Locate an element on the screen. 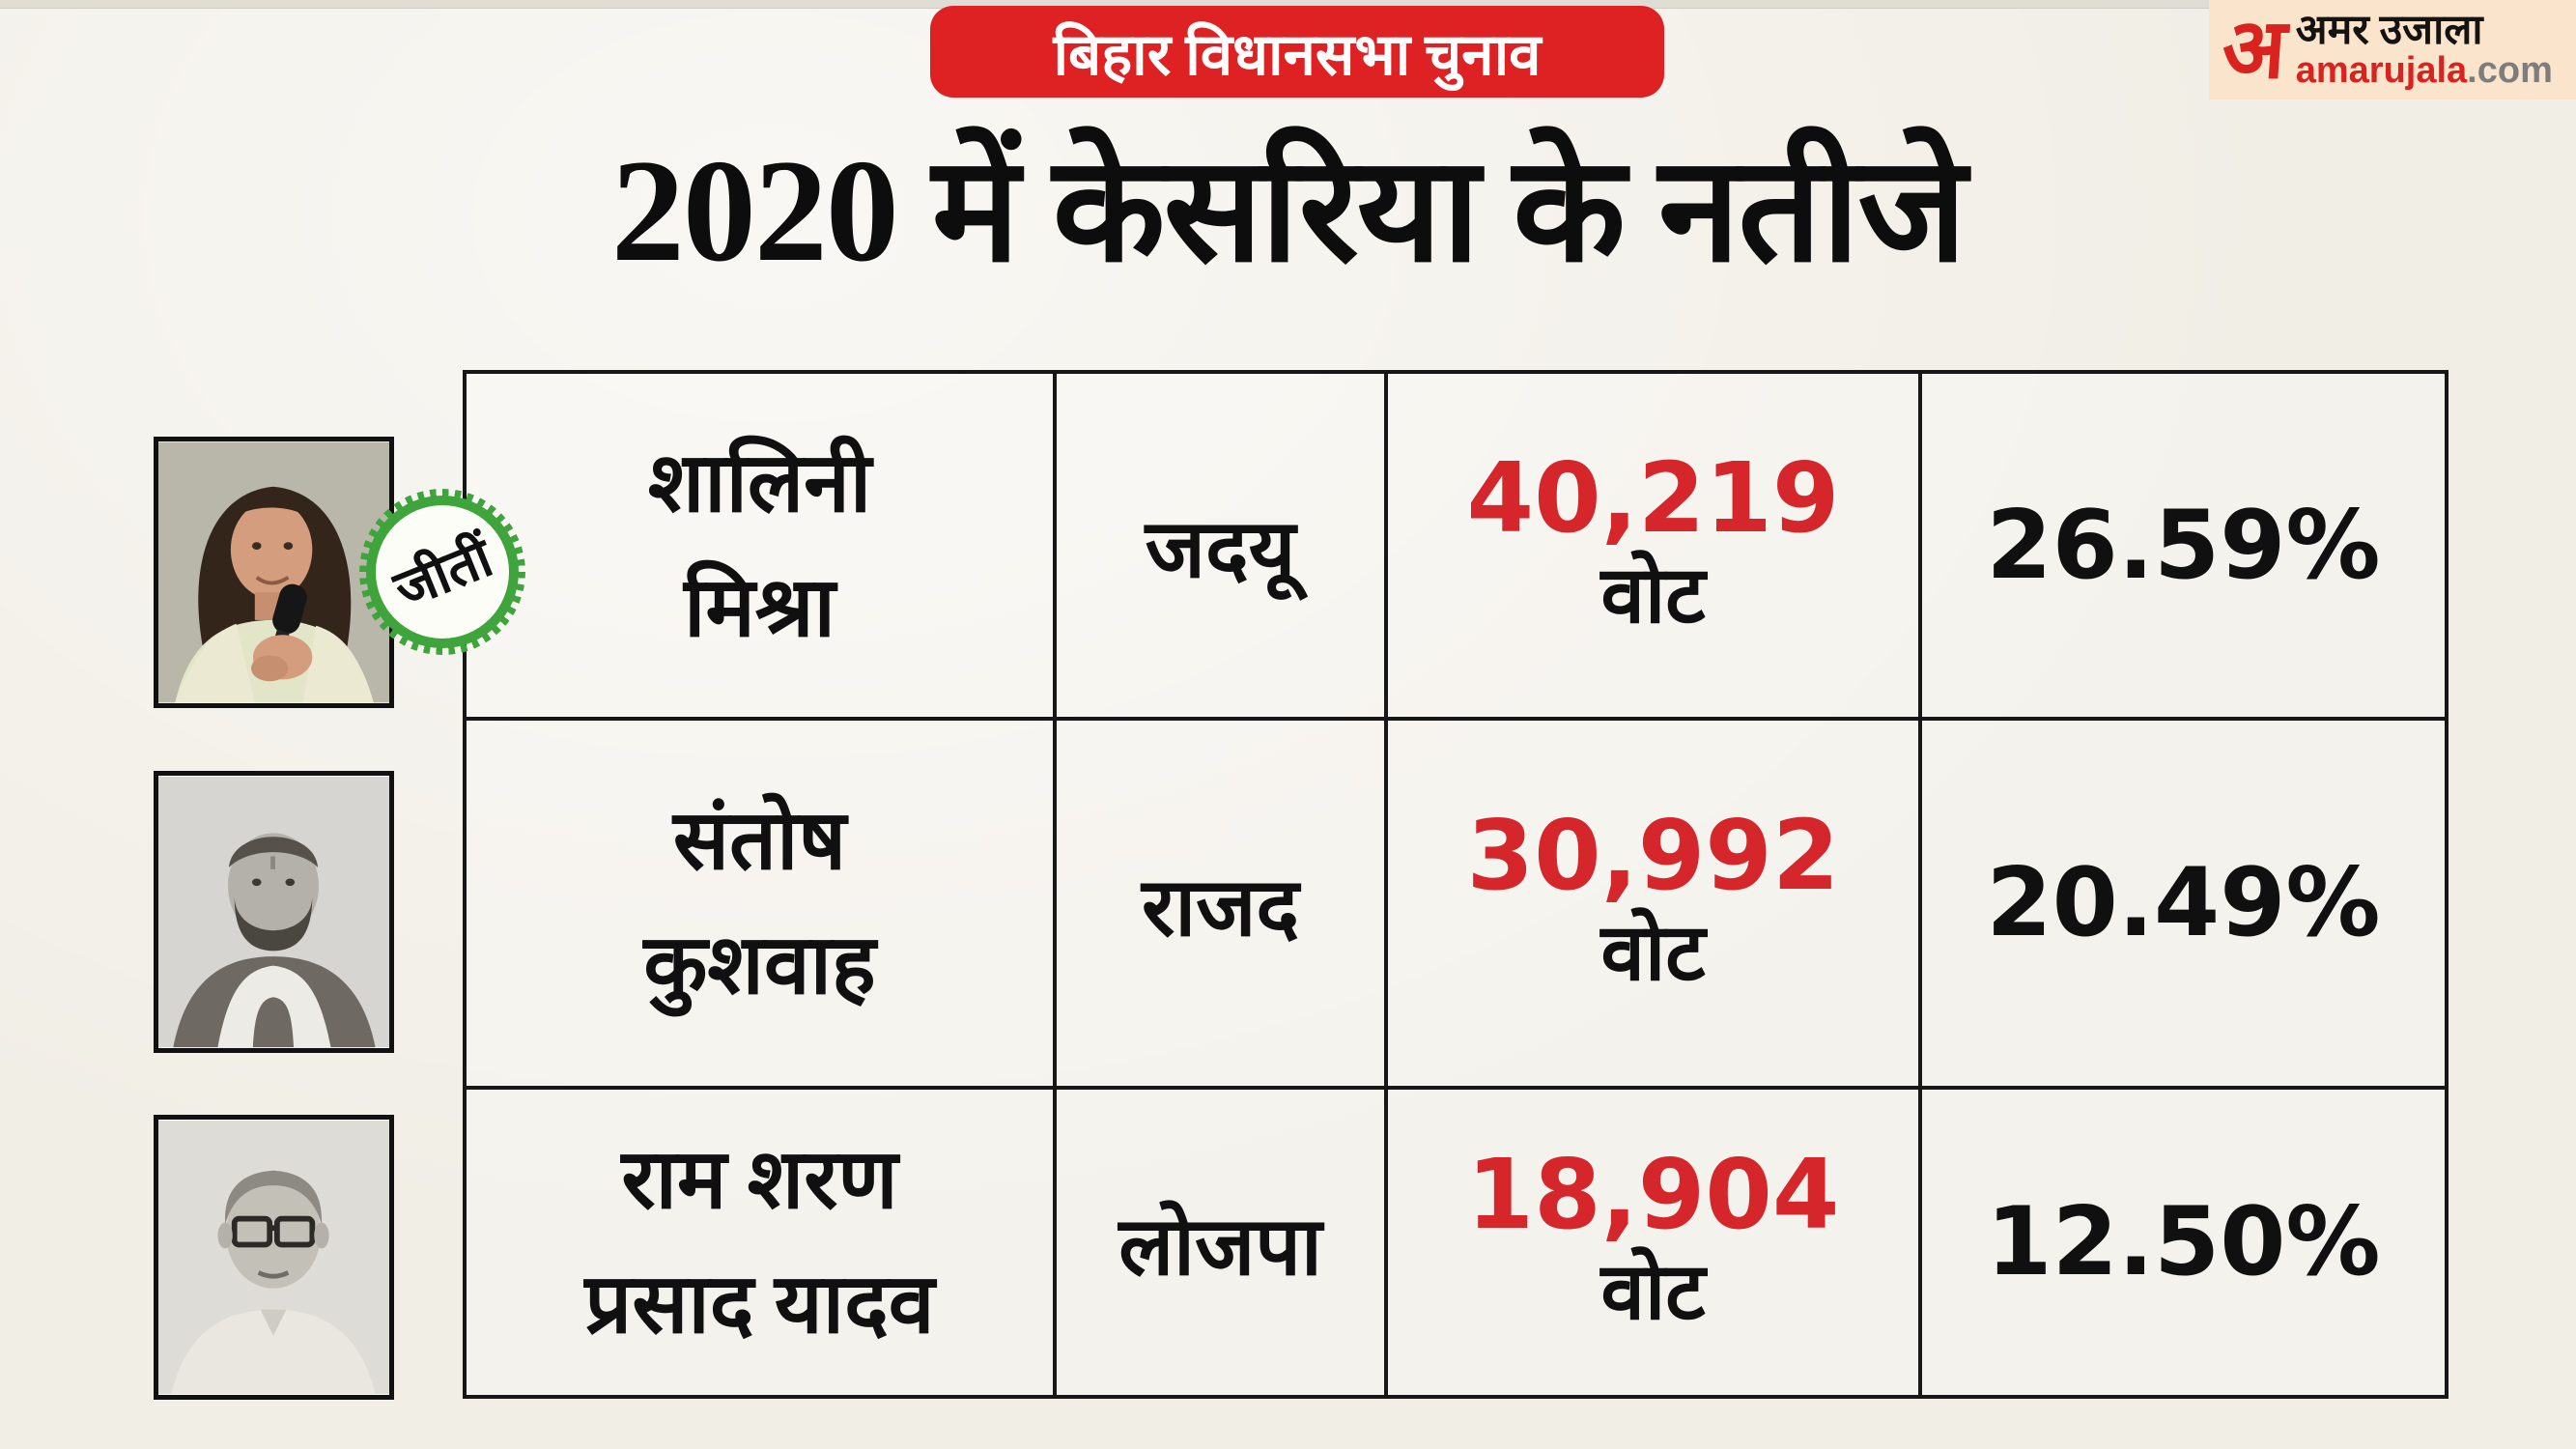  votes-cell-row-2: 30,992 वोट is located at coordinates (1655, 905).